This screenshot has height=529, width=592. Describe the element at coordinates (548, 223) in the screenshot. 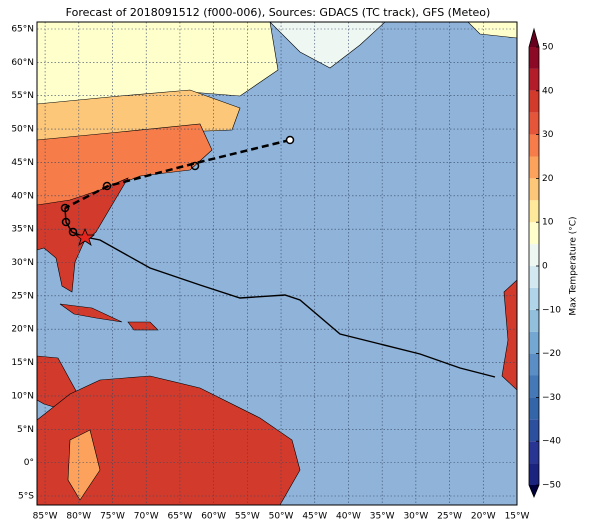

I see `colorbar-tick-label: 10` at that location.